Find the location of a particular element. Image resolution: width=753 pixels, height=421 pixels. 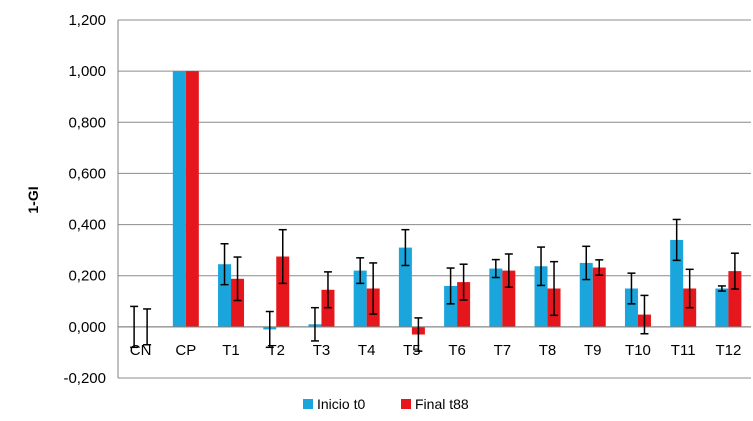

bar-inicio-t4 is located at coordinates (360, 298).